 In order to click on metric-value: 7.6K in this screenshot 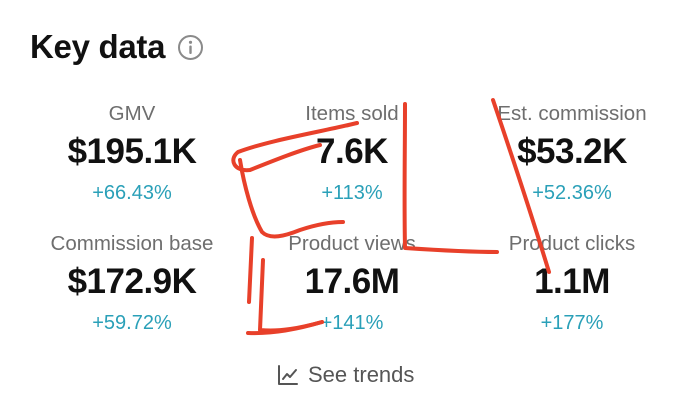, I will do `click(352, 151)`.